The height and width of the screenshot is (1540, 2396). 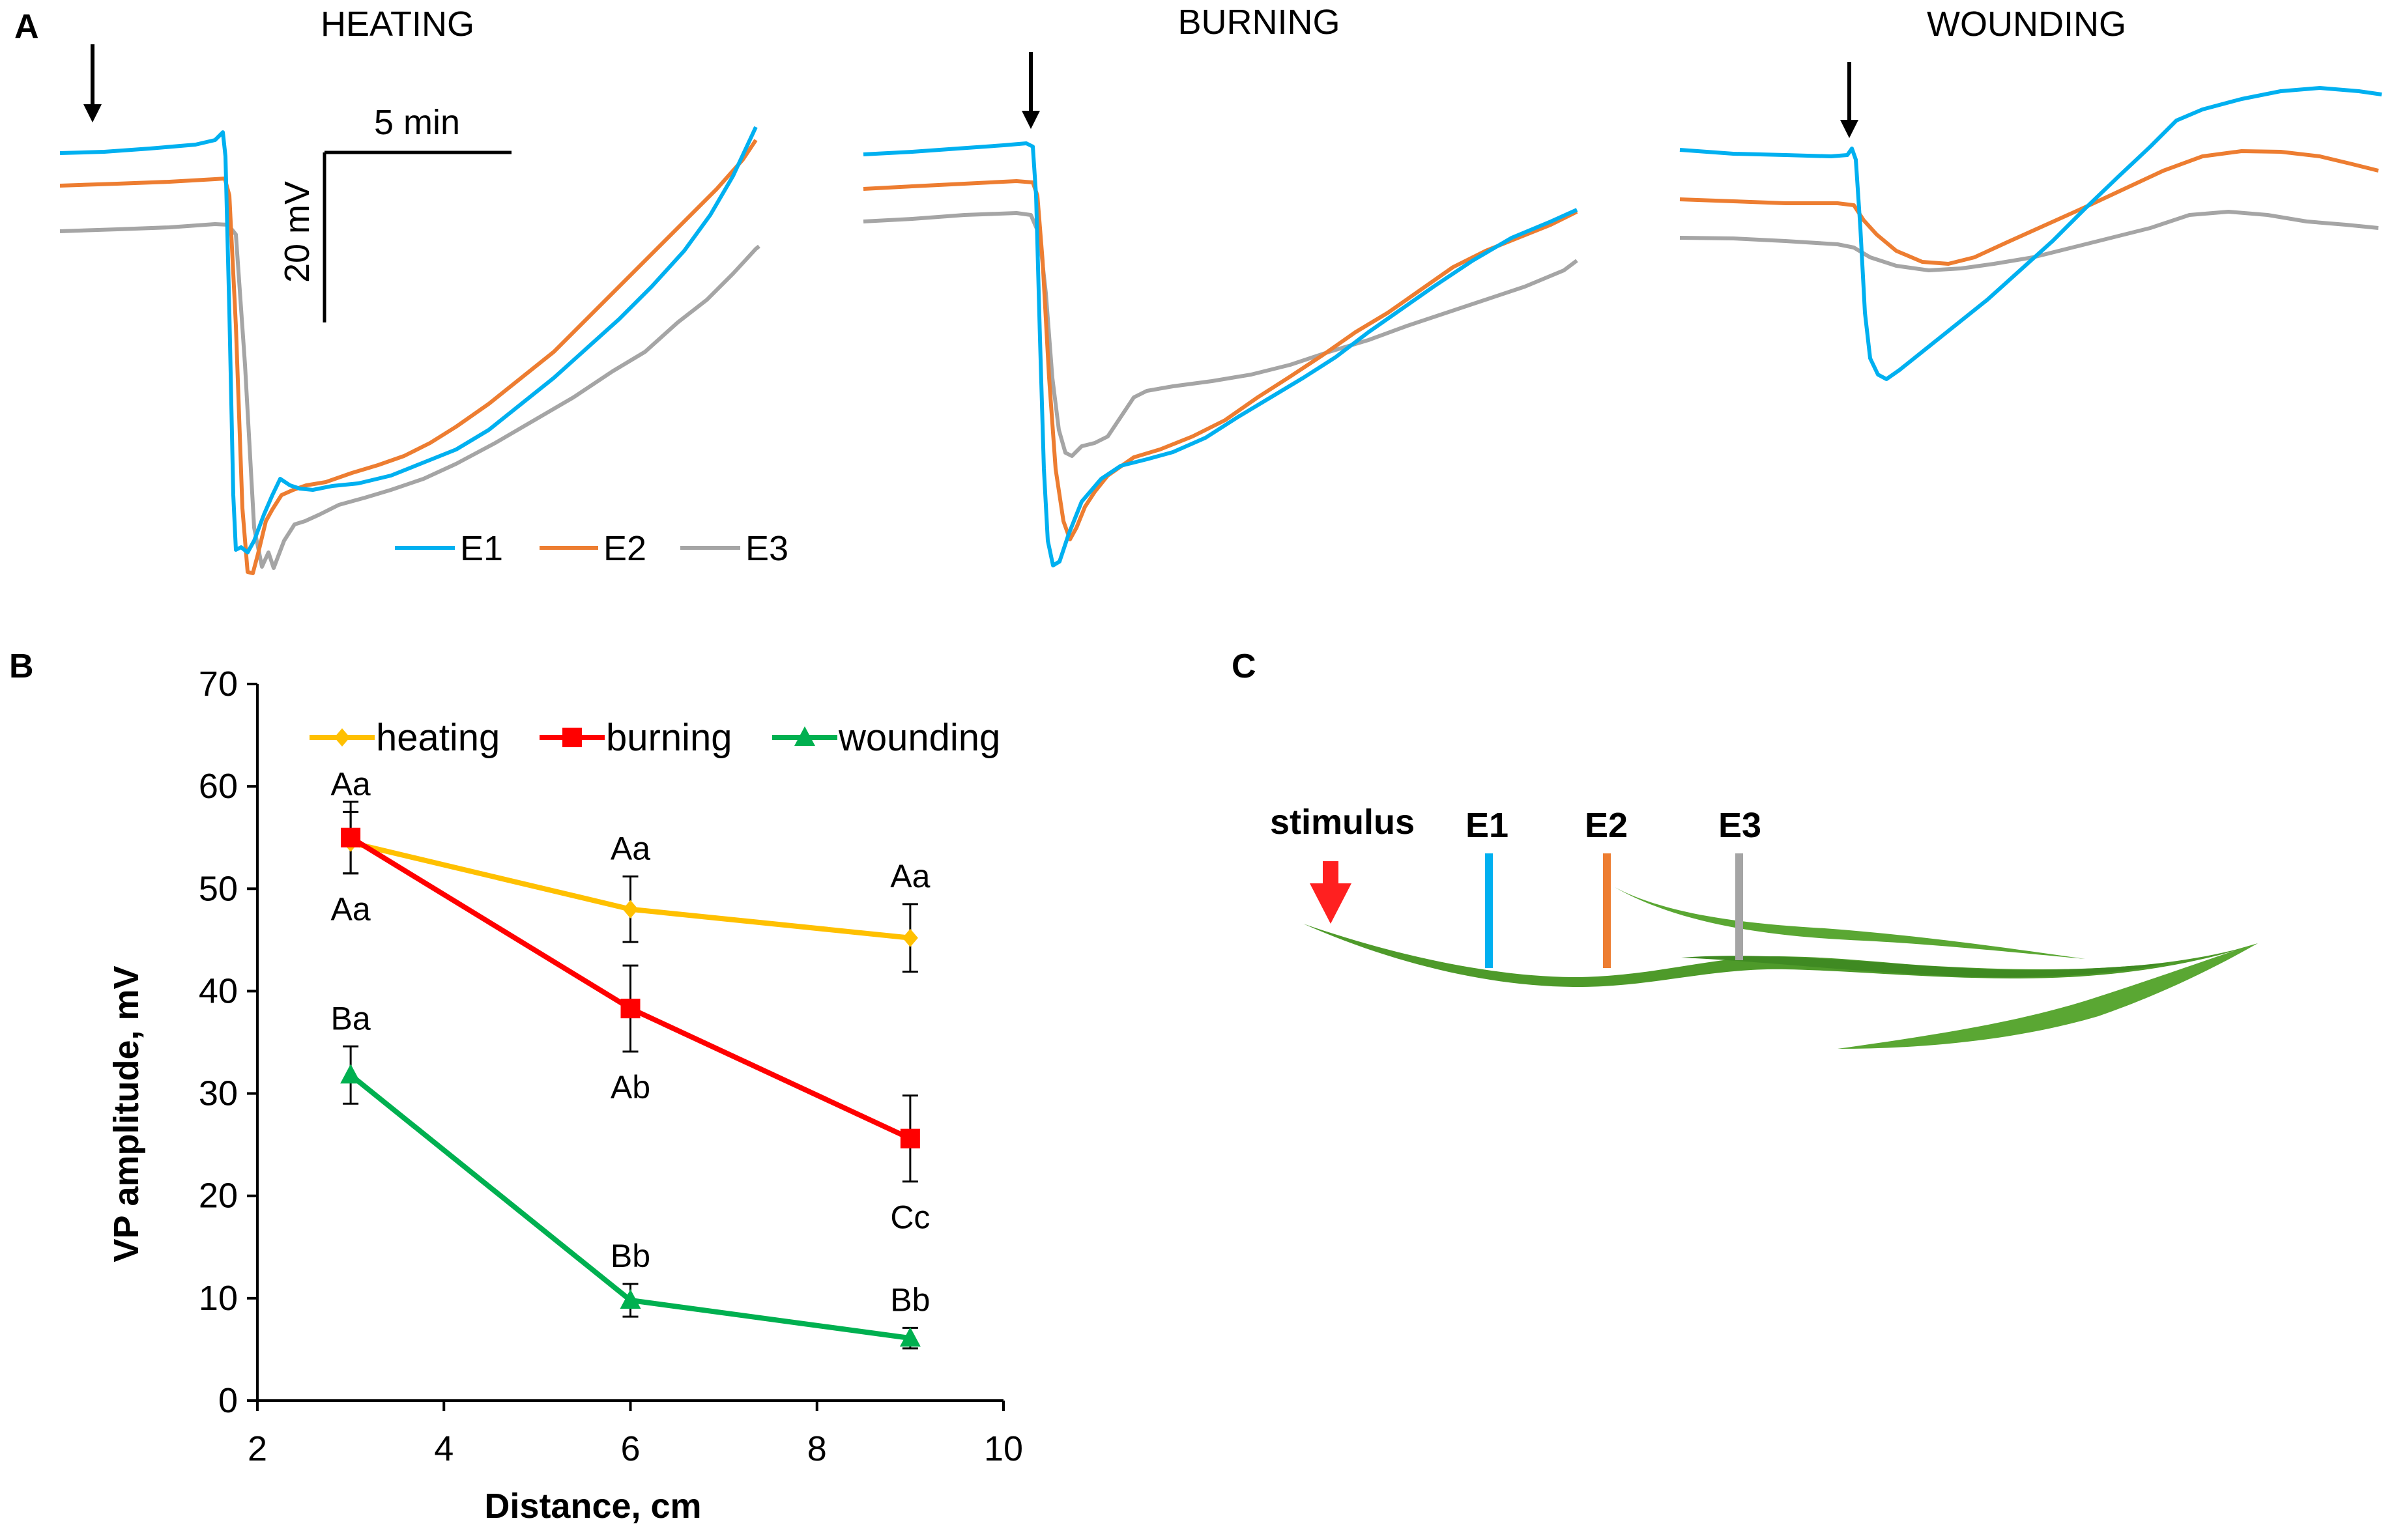 I want to click on wounding-trace-e3, so click(x=2029, y=241).